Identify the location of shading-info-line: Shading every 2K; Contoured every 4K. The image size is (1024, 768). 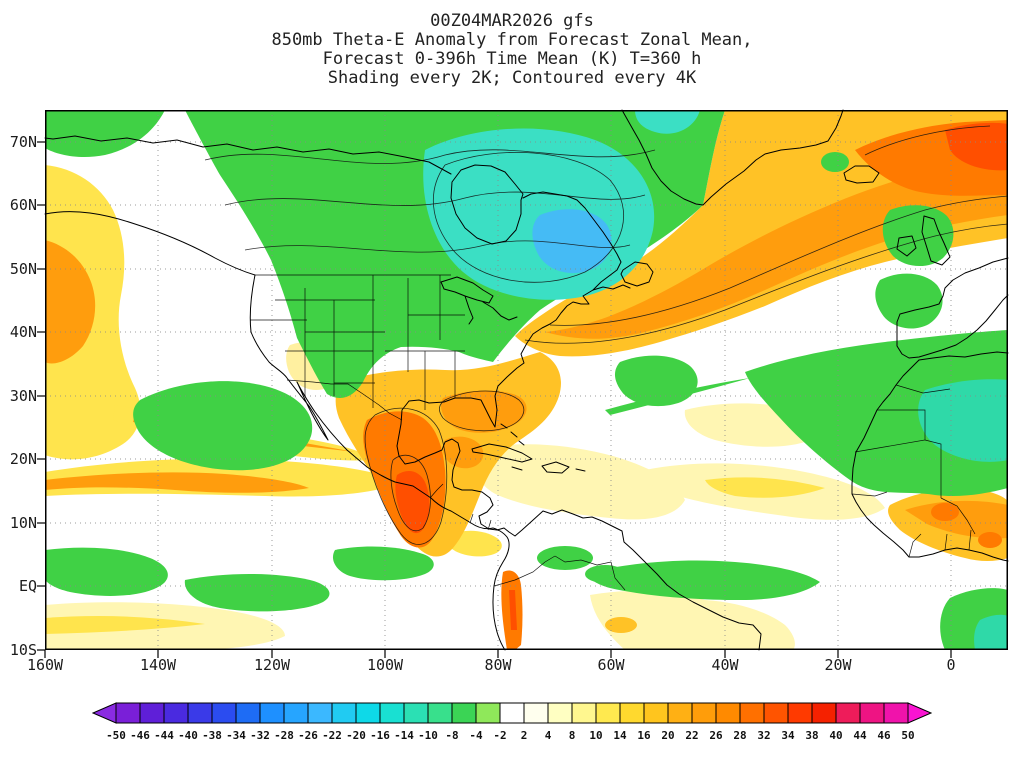
(512, 78).